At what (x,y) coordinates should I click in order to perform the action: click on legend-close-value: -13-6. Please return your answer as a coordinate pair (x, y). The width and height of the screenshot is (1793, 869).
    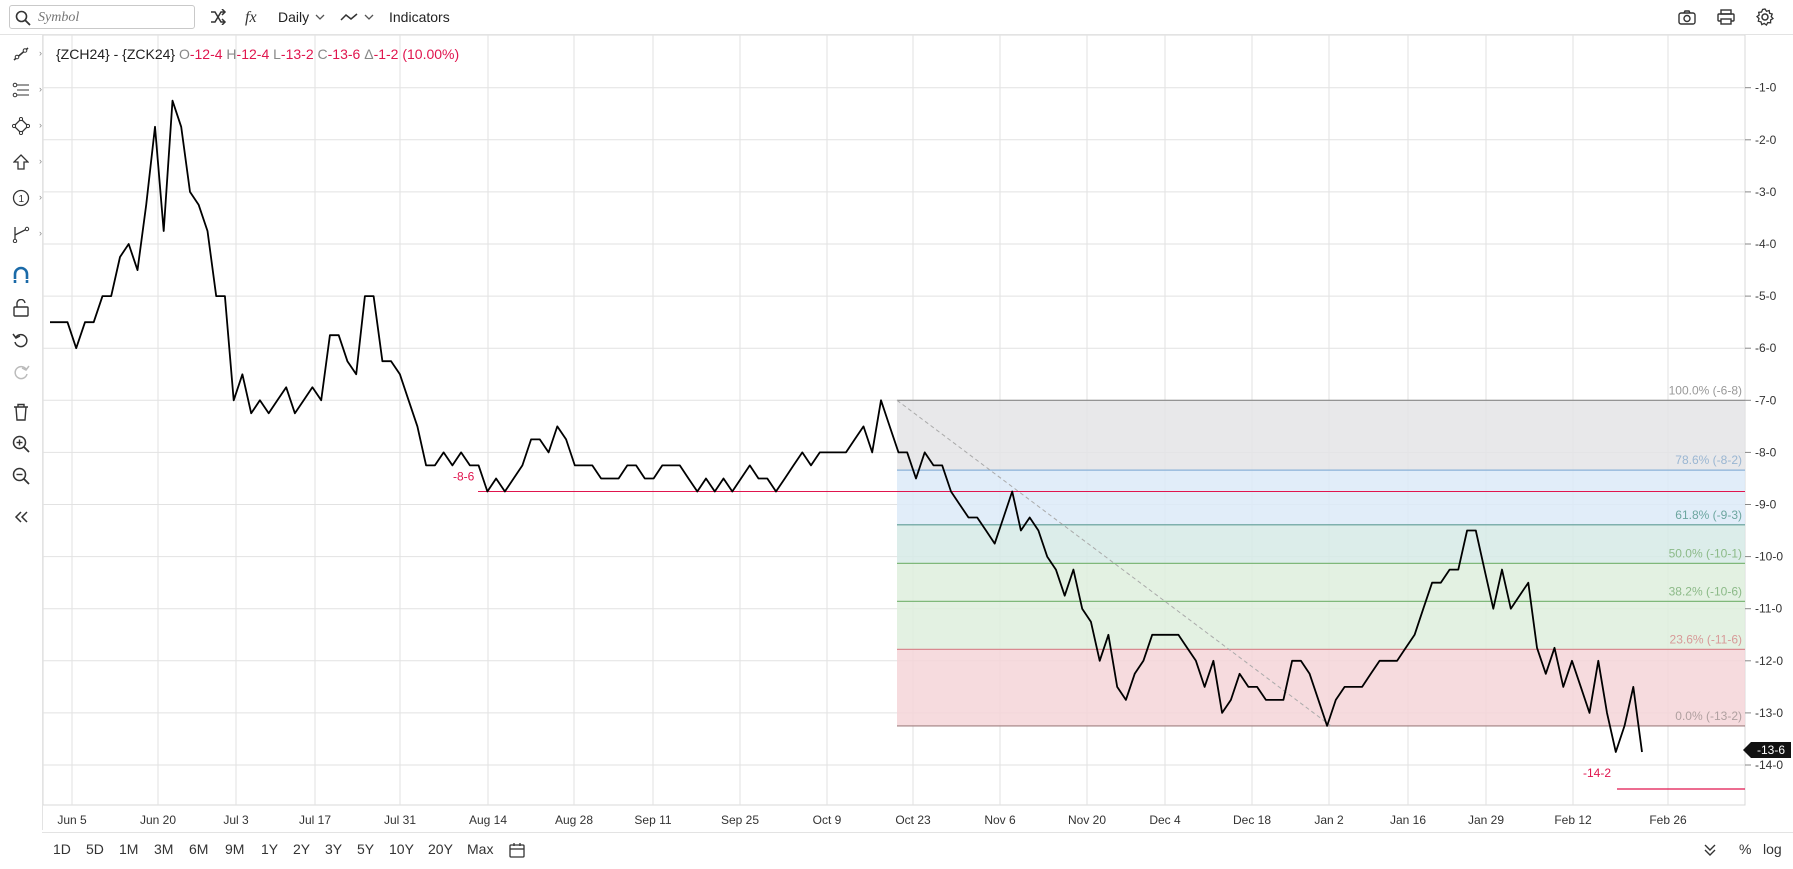
    Looking at the image, I should click on (344, 54).